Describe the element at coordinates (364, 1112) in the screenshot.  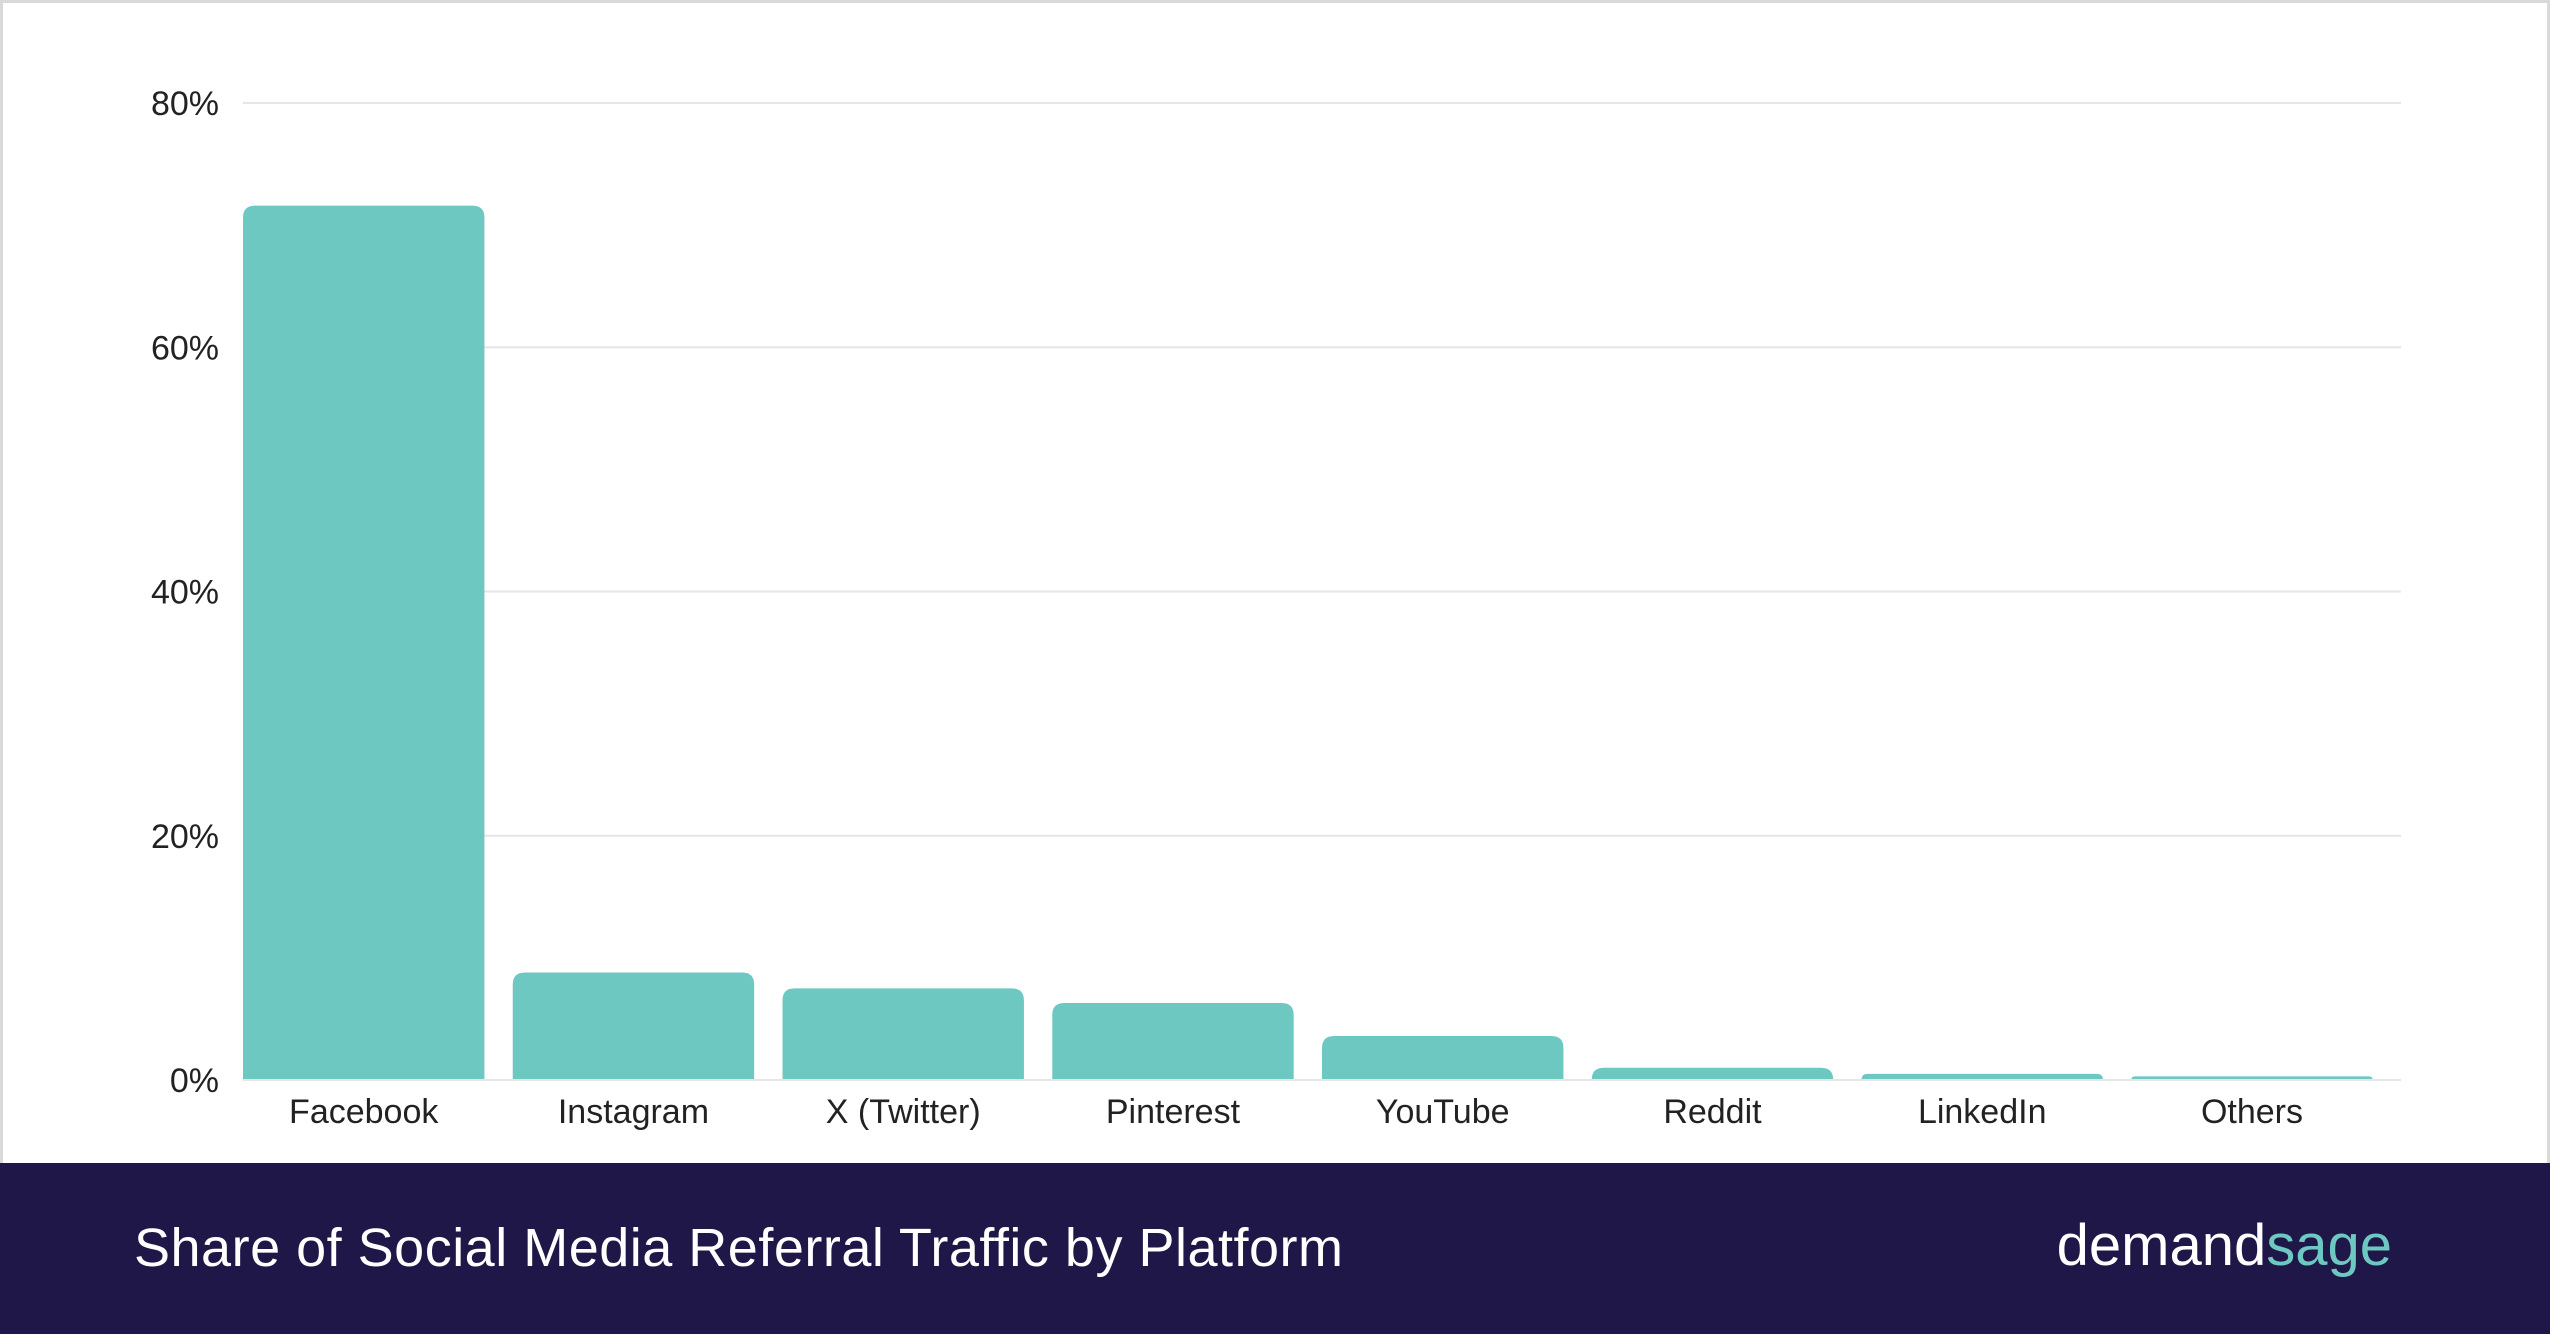
I see `x-tick-label: Facebook` at that location.